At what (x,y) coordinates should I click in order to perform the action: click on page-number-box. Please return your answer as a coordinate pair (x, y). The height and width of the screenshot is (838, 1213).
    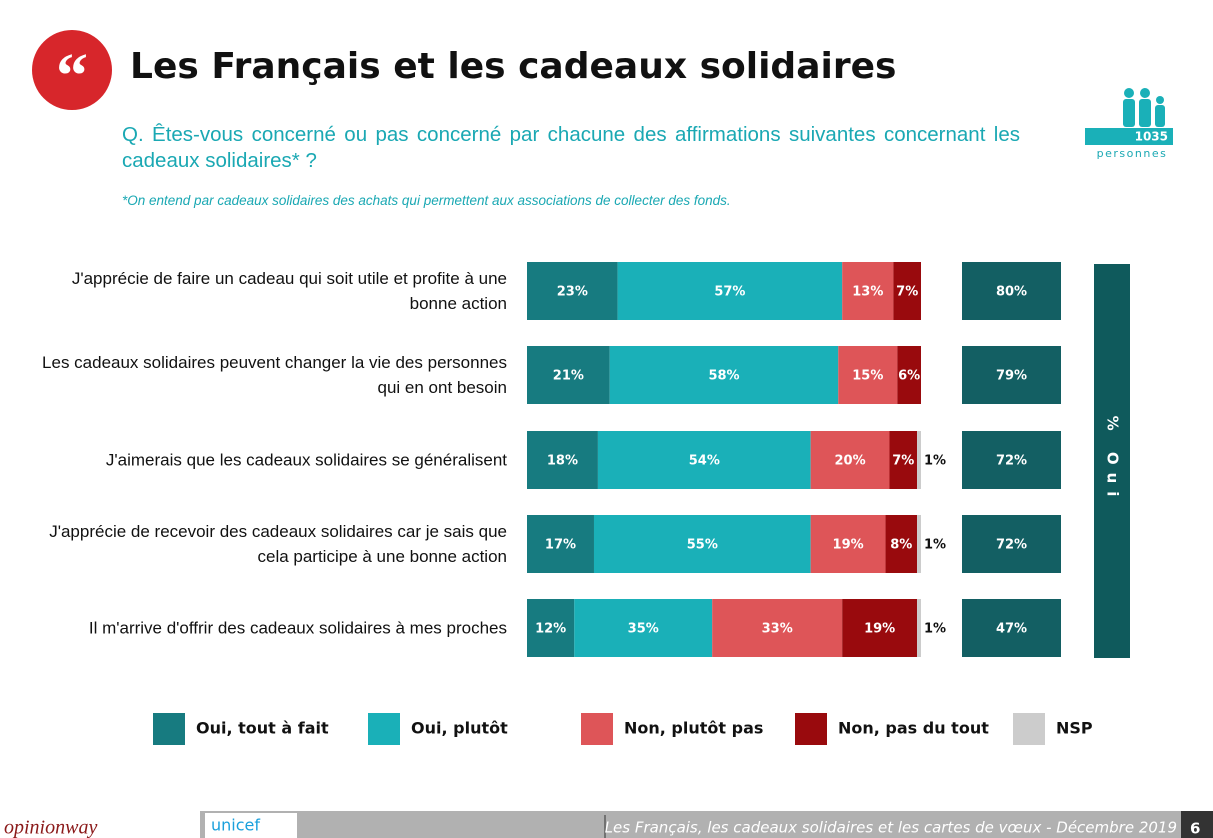
    Looking at the image, I should click on (1197, 824).